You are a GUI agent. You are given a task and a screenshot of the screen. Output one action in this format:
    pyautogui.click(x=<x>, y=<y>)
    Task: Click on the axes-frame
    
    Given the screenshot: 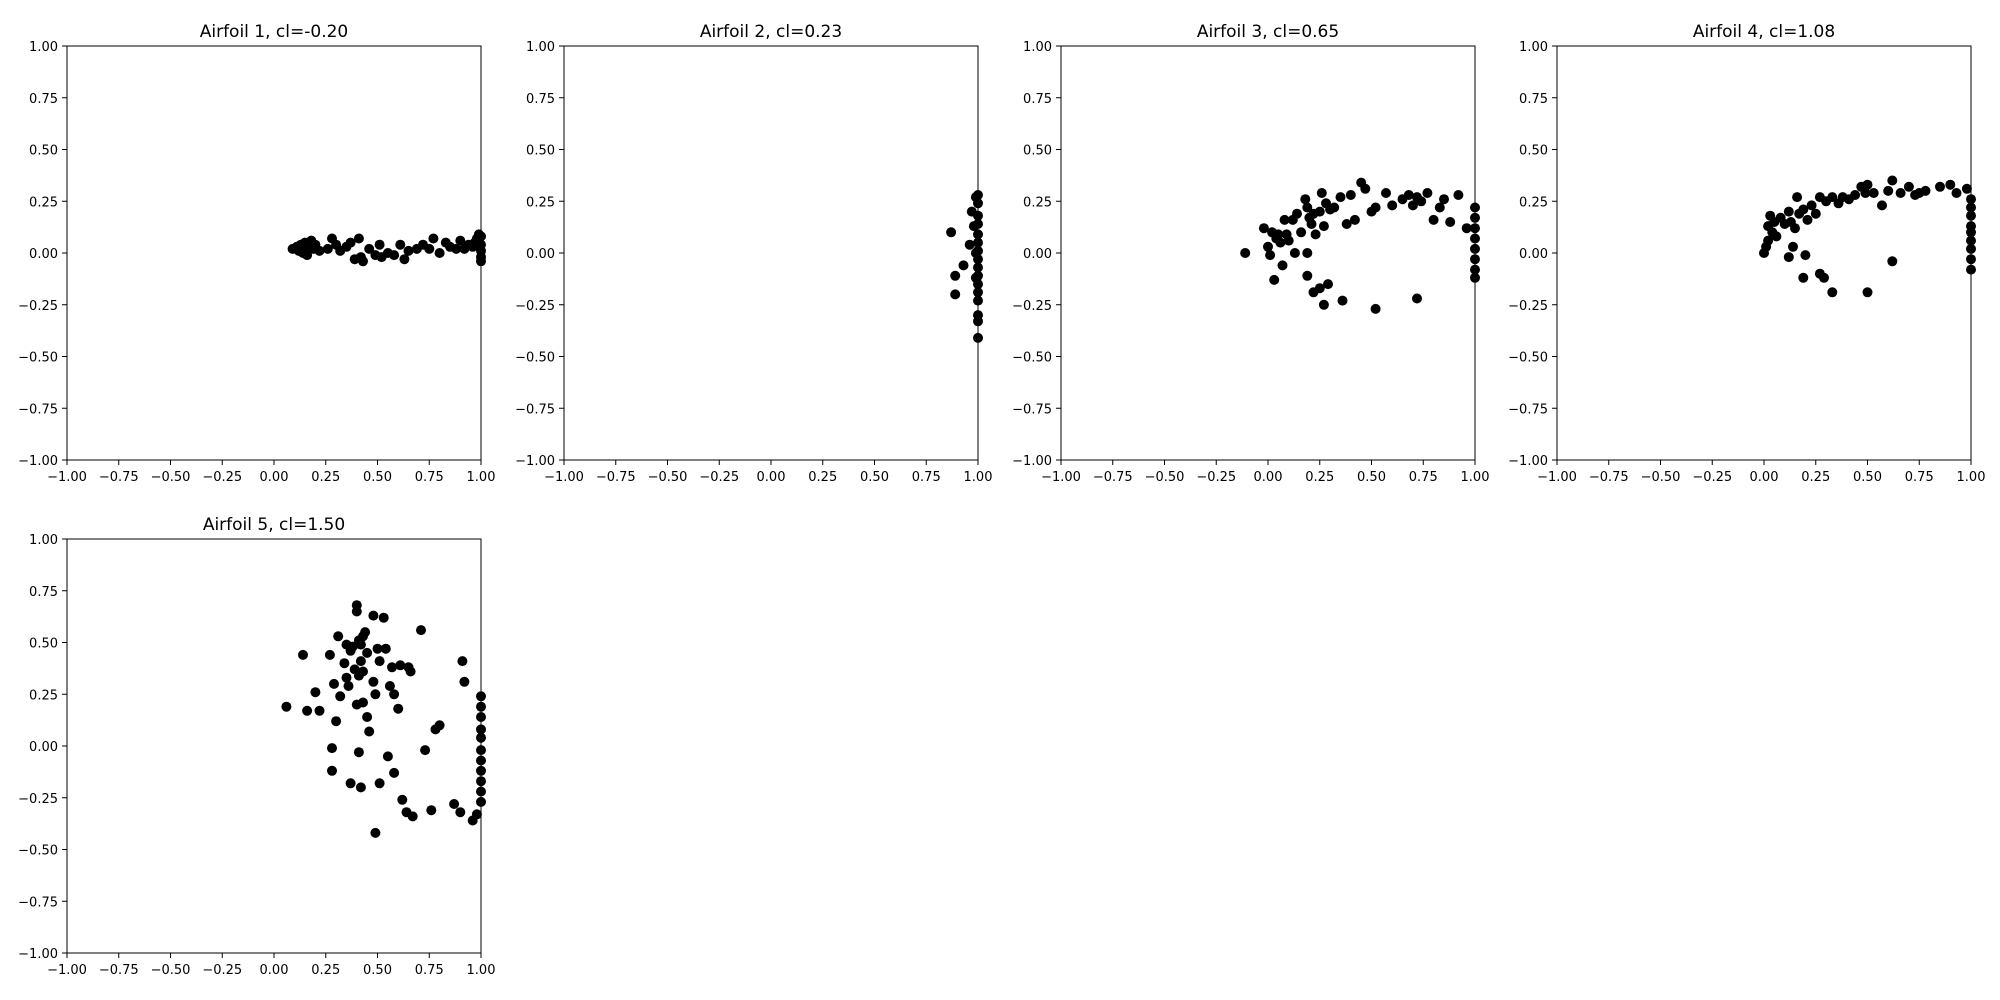 What is the action you would take?
    pyautogui.click(x=771, y=253)
    